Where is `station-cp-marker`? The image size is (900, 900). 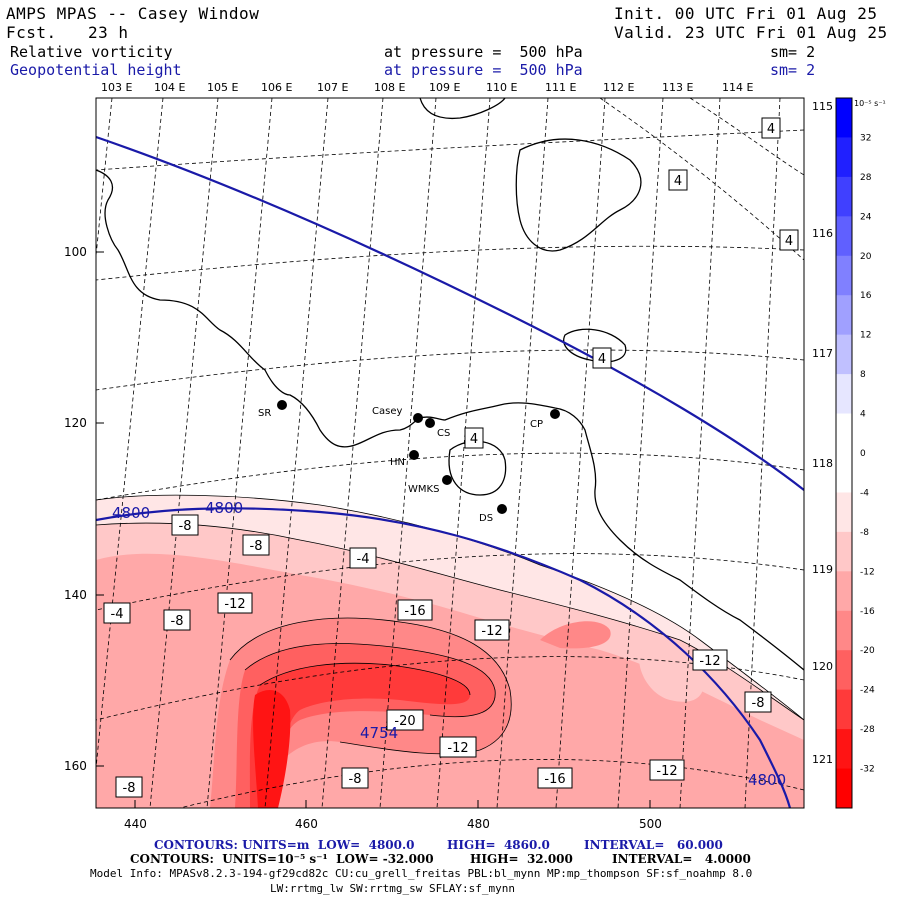 station-cp-marker is located at coordinates (555, 414).